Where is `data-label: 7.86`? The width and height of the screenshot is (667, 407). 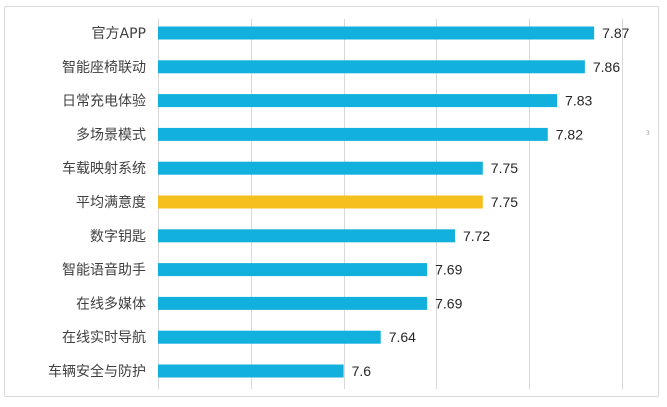 data-label: 7.86 is located at coordinates (606, 67).